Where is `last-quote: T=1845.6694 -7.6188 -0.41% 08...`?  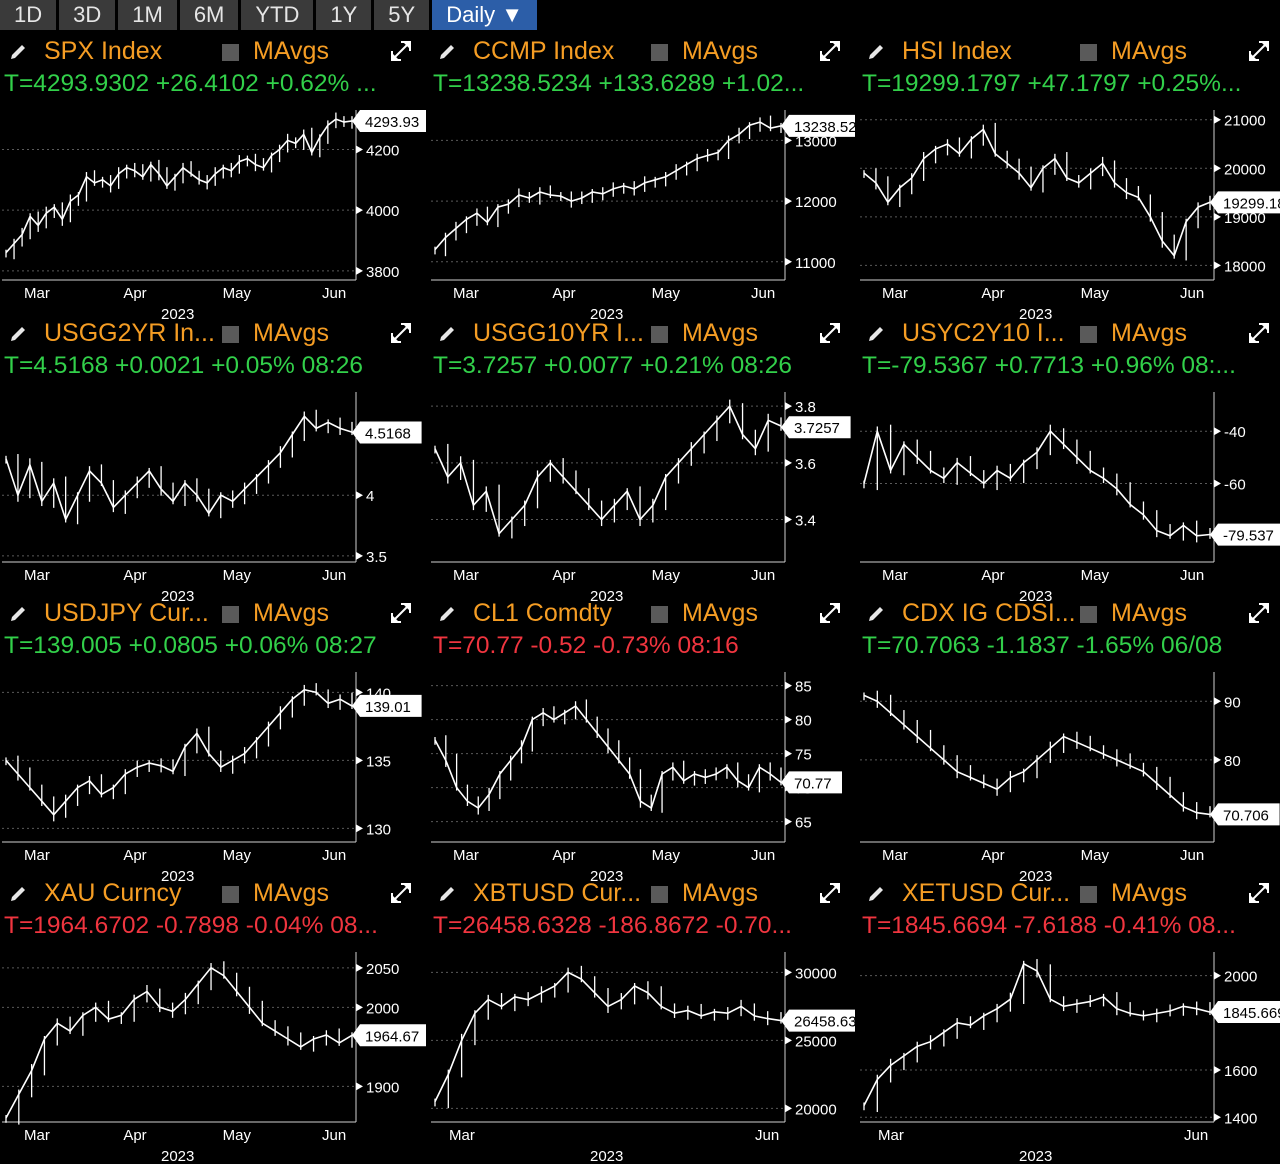
last-quote: T=1845.6694 -7.6188 -0.41% 08... is located at coordinates (1049, 925).